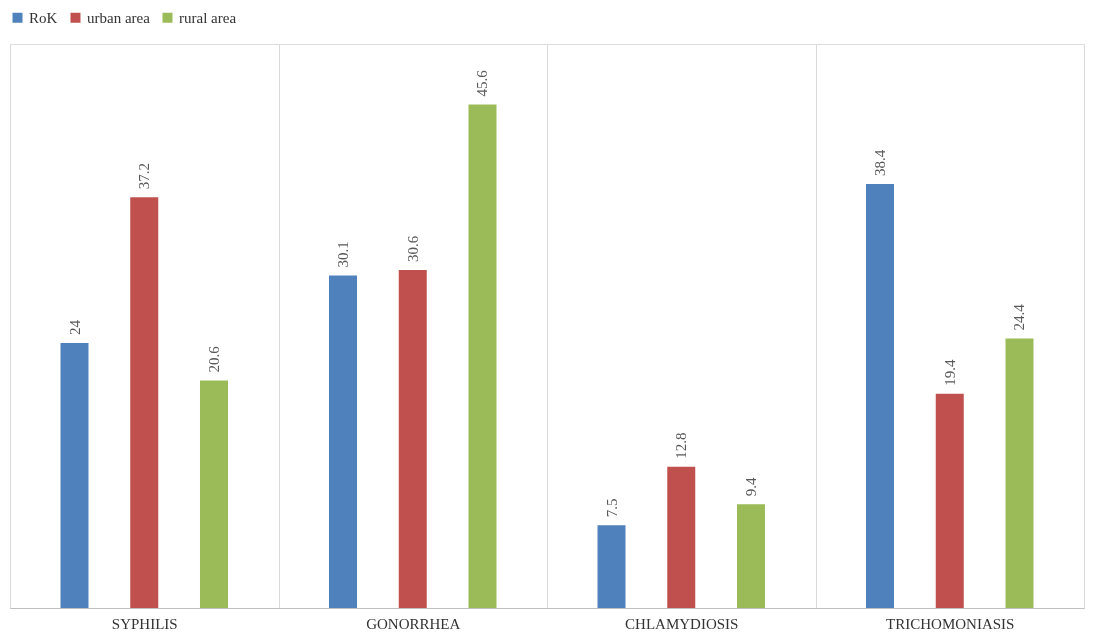 The height and width of the screenshot is (637, 1094). I want to click on data-label: 24.4, so click(1019, 317).